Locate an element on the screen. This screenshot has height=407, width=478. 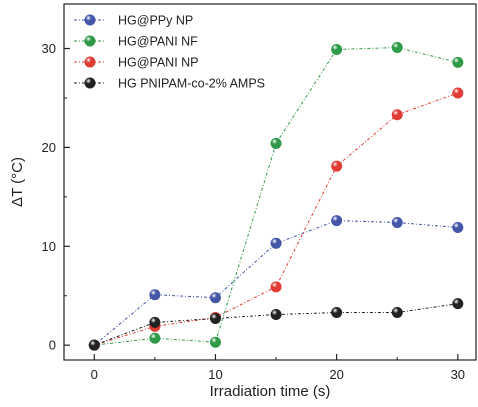
y-tick-label: 0 is located at coordinates (52, 345).